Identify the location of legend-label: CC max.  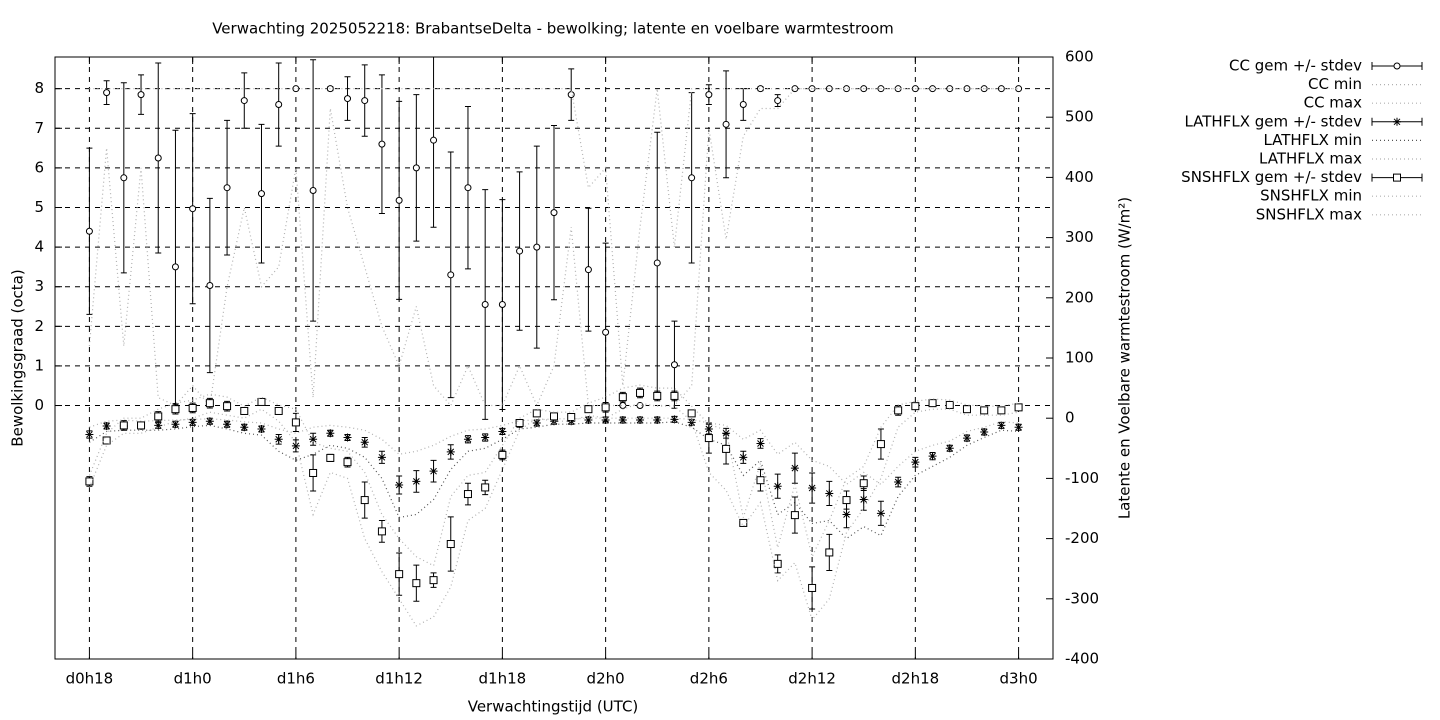
(1333, 103).